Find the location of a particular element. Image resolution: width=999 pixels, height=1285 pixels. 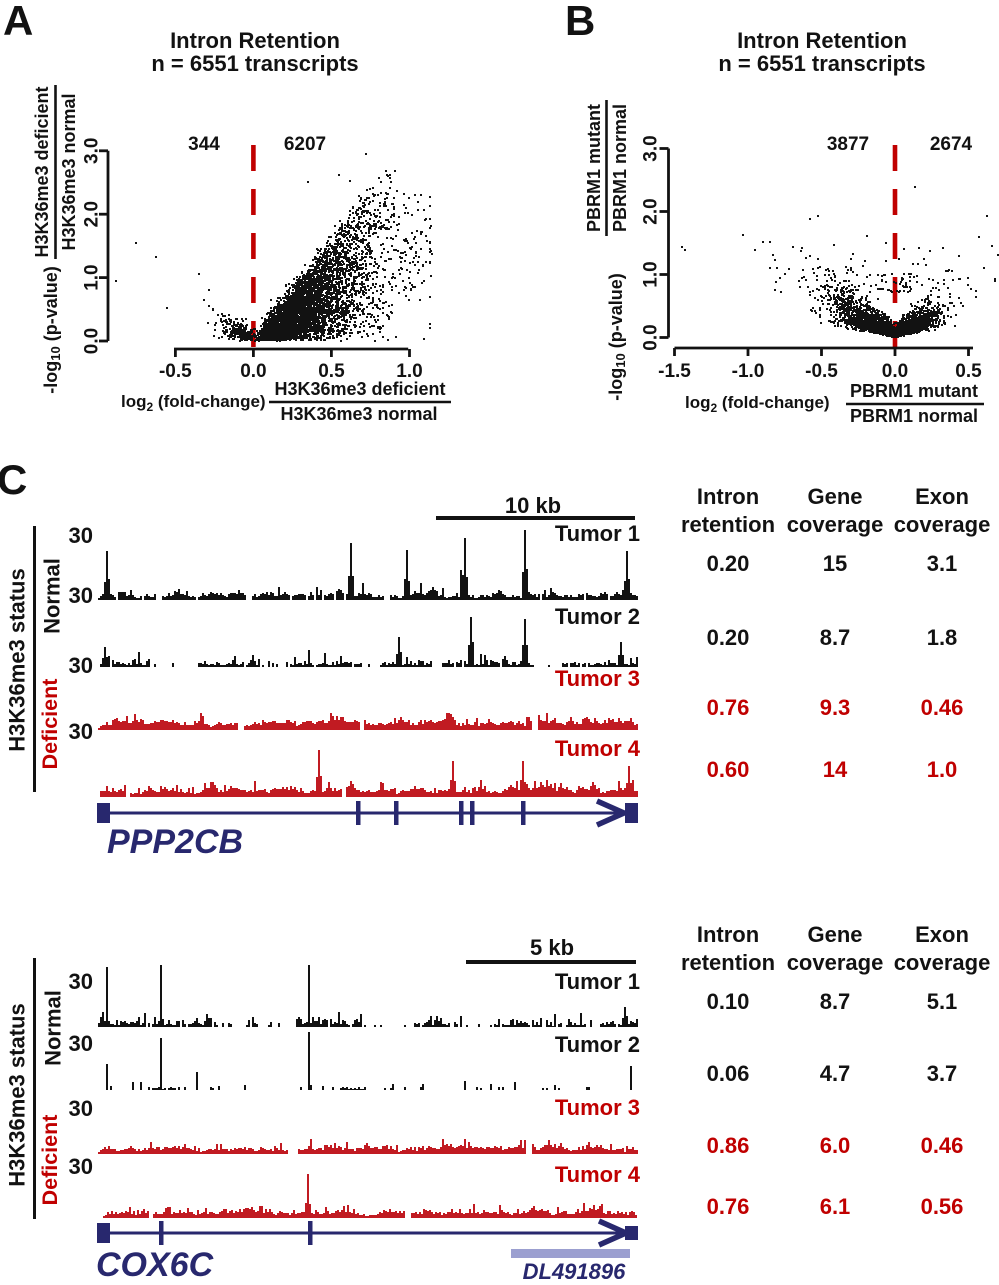

svg-text: -1.0 is located at coordinates (748, 371).